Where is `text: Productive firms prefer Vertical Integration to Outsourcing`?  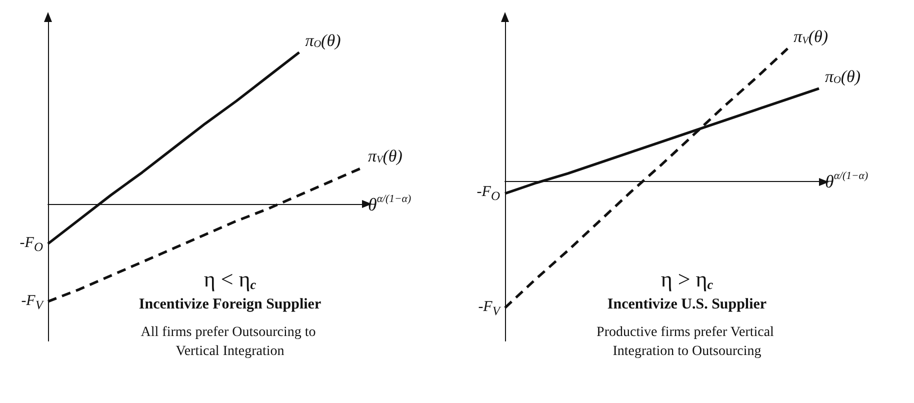 text: Productive firms prefer Vertical Integration to Outsourcing is located at coordinates (687, 342).